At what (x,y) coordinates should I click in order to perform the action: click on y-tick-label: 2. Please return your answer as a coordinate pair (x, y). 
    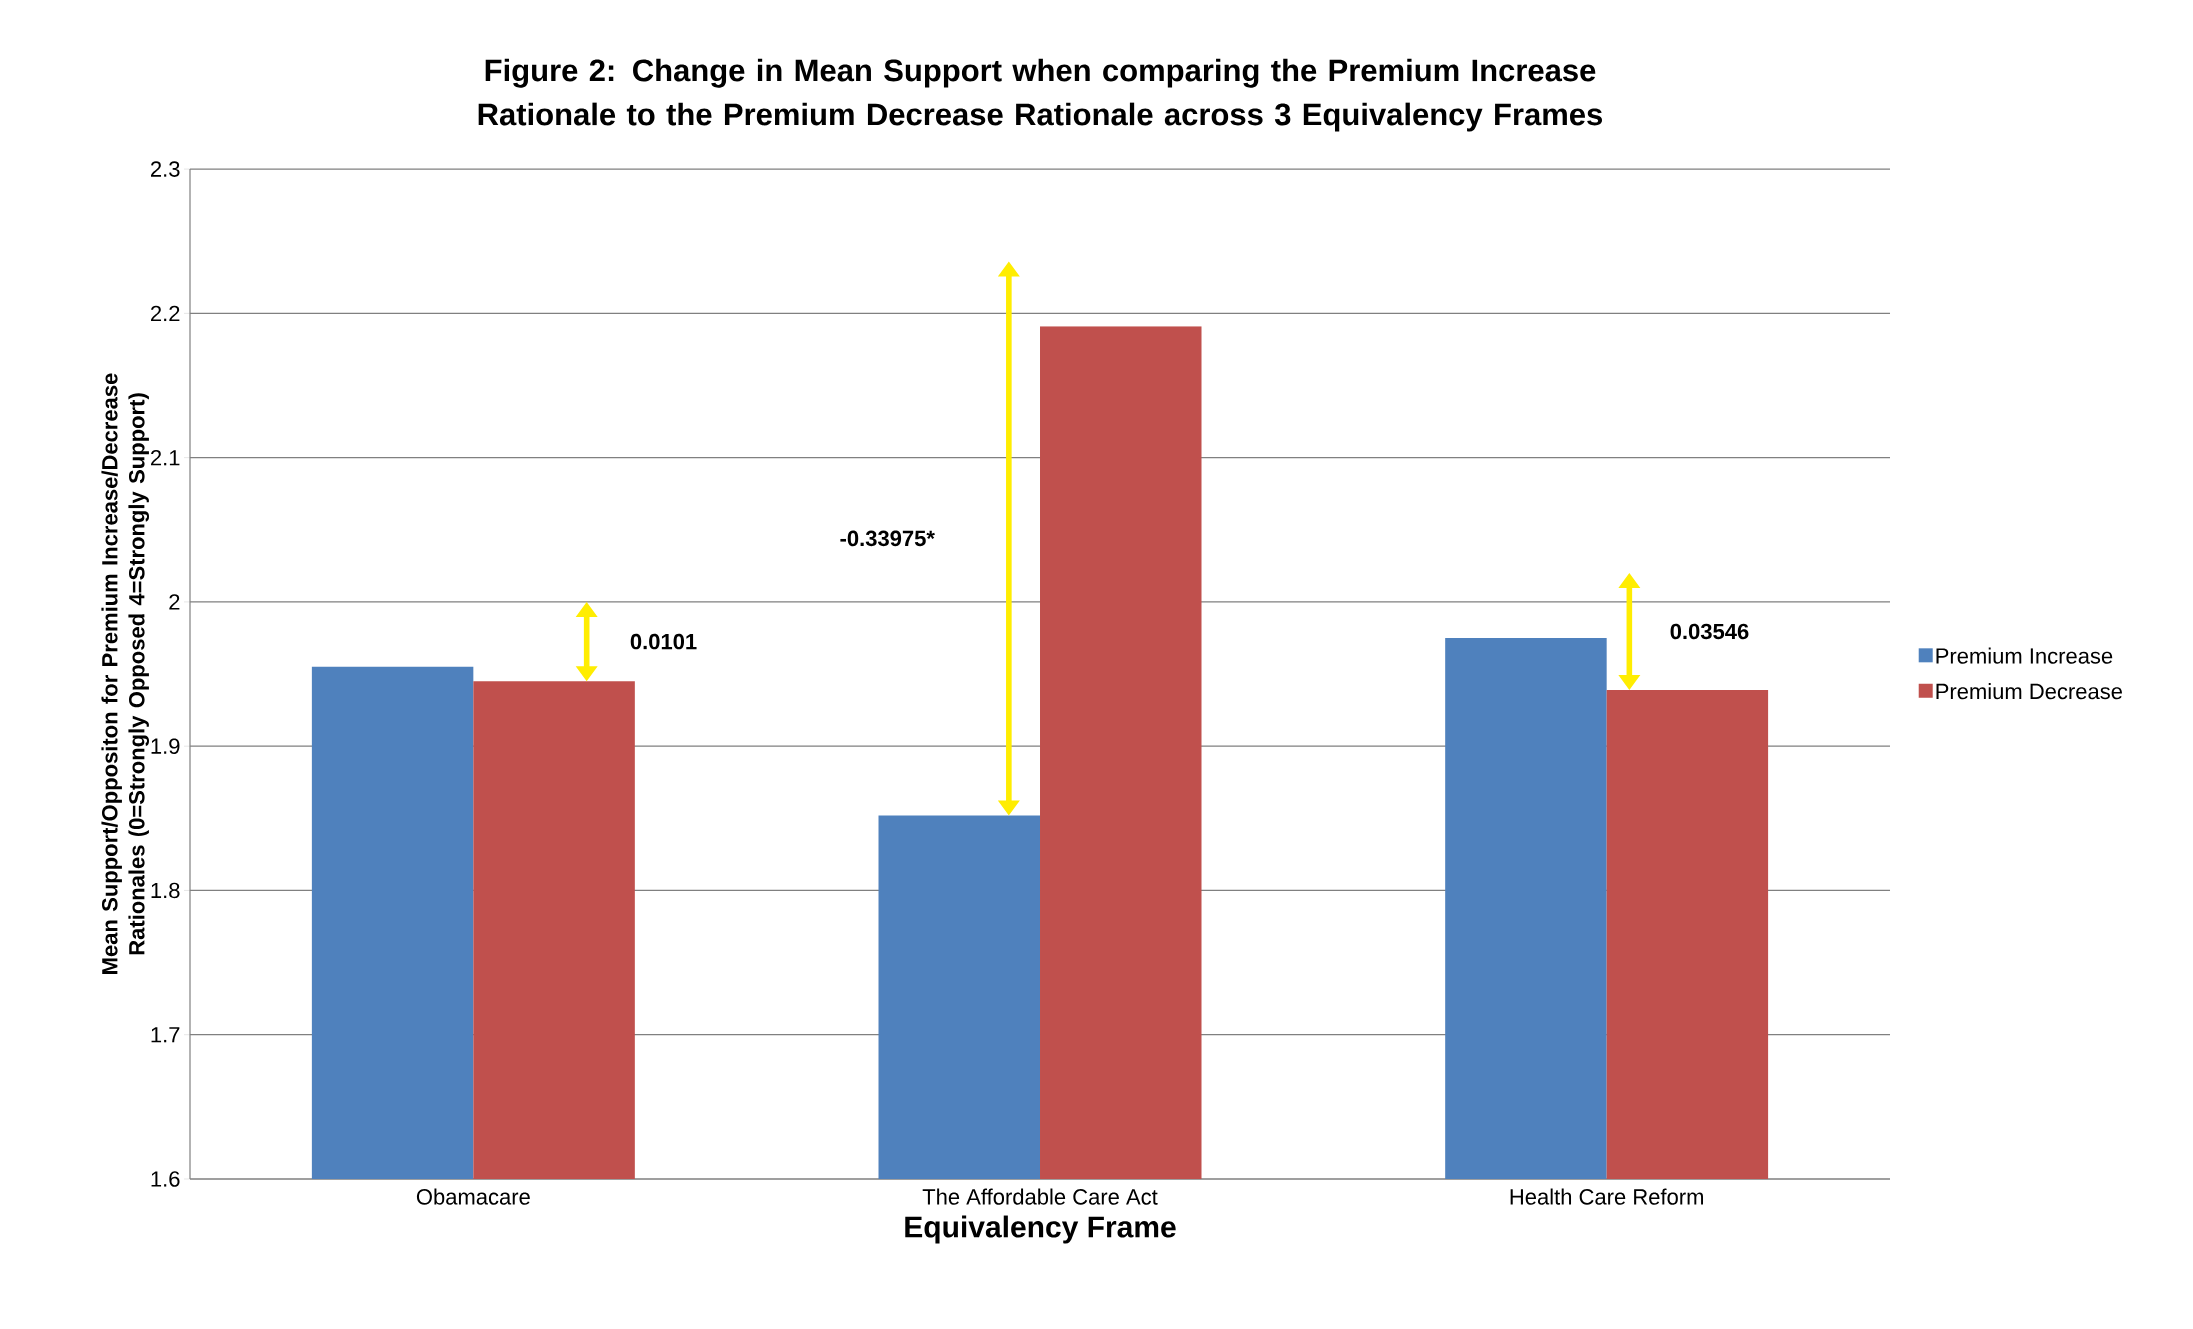
    Looking at the image, I should click on (174, 602).